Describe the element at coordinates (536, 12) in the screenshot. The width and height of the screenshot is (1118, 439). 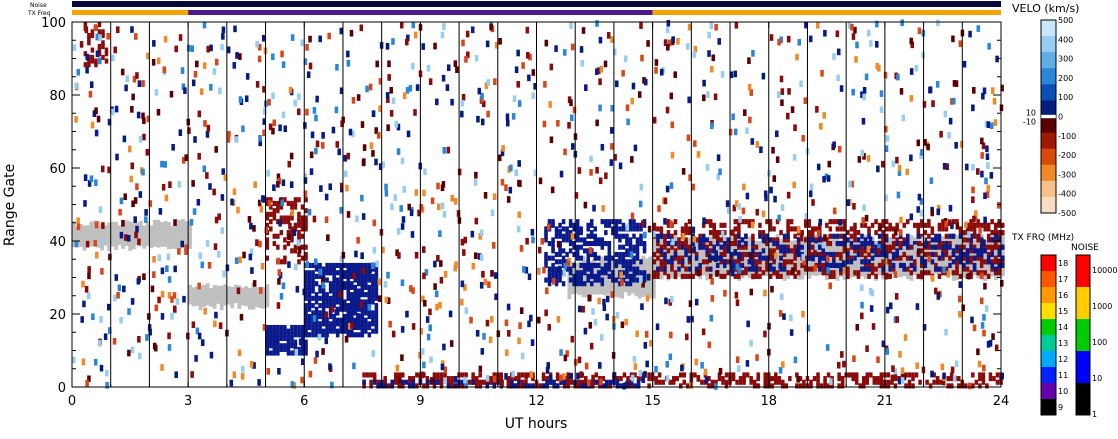
I see `txfreq-bar` at that location.